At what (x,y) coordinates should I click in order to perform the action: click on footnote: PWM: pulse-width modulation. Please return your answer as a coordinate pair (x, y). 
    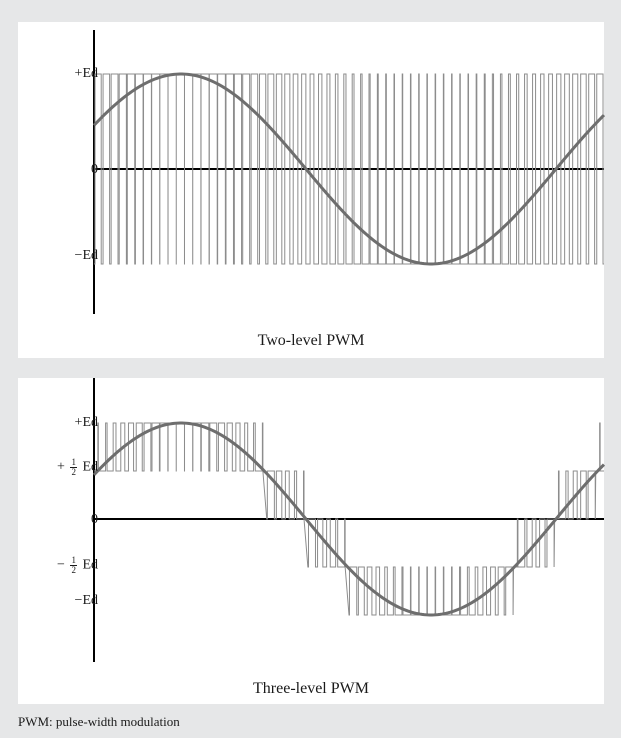
    Looking at the image, I should click on (99, 721).